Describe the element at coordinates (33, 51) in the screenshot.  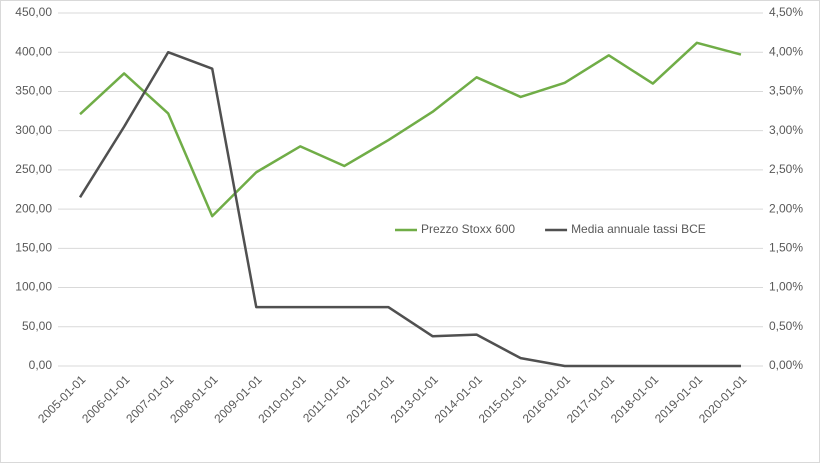
I see `y-tick-label: 400,00` at that location.